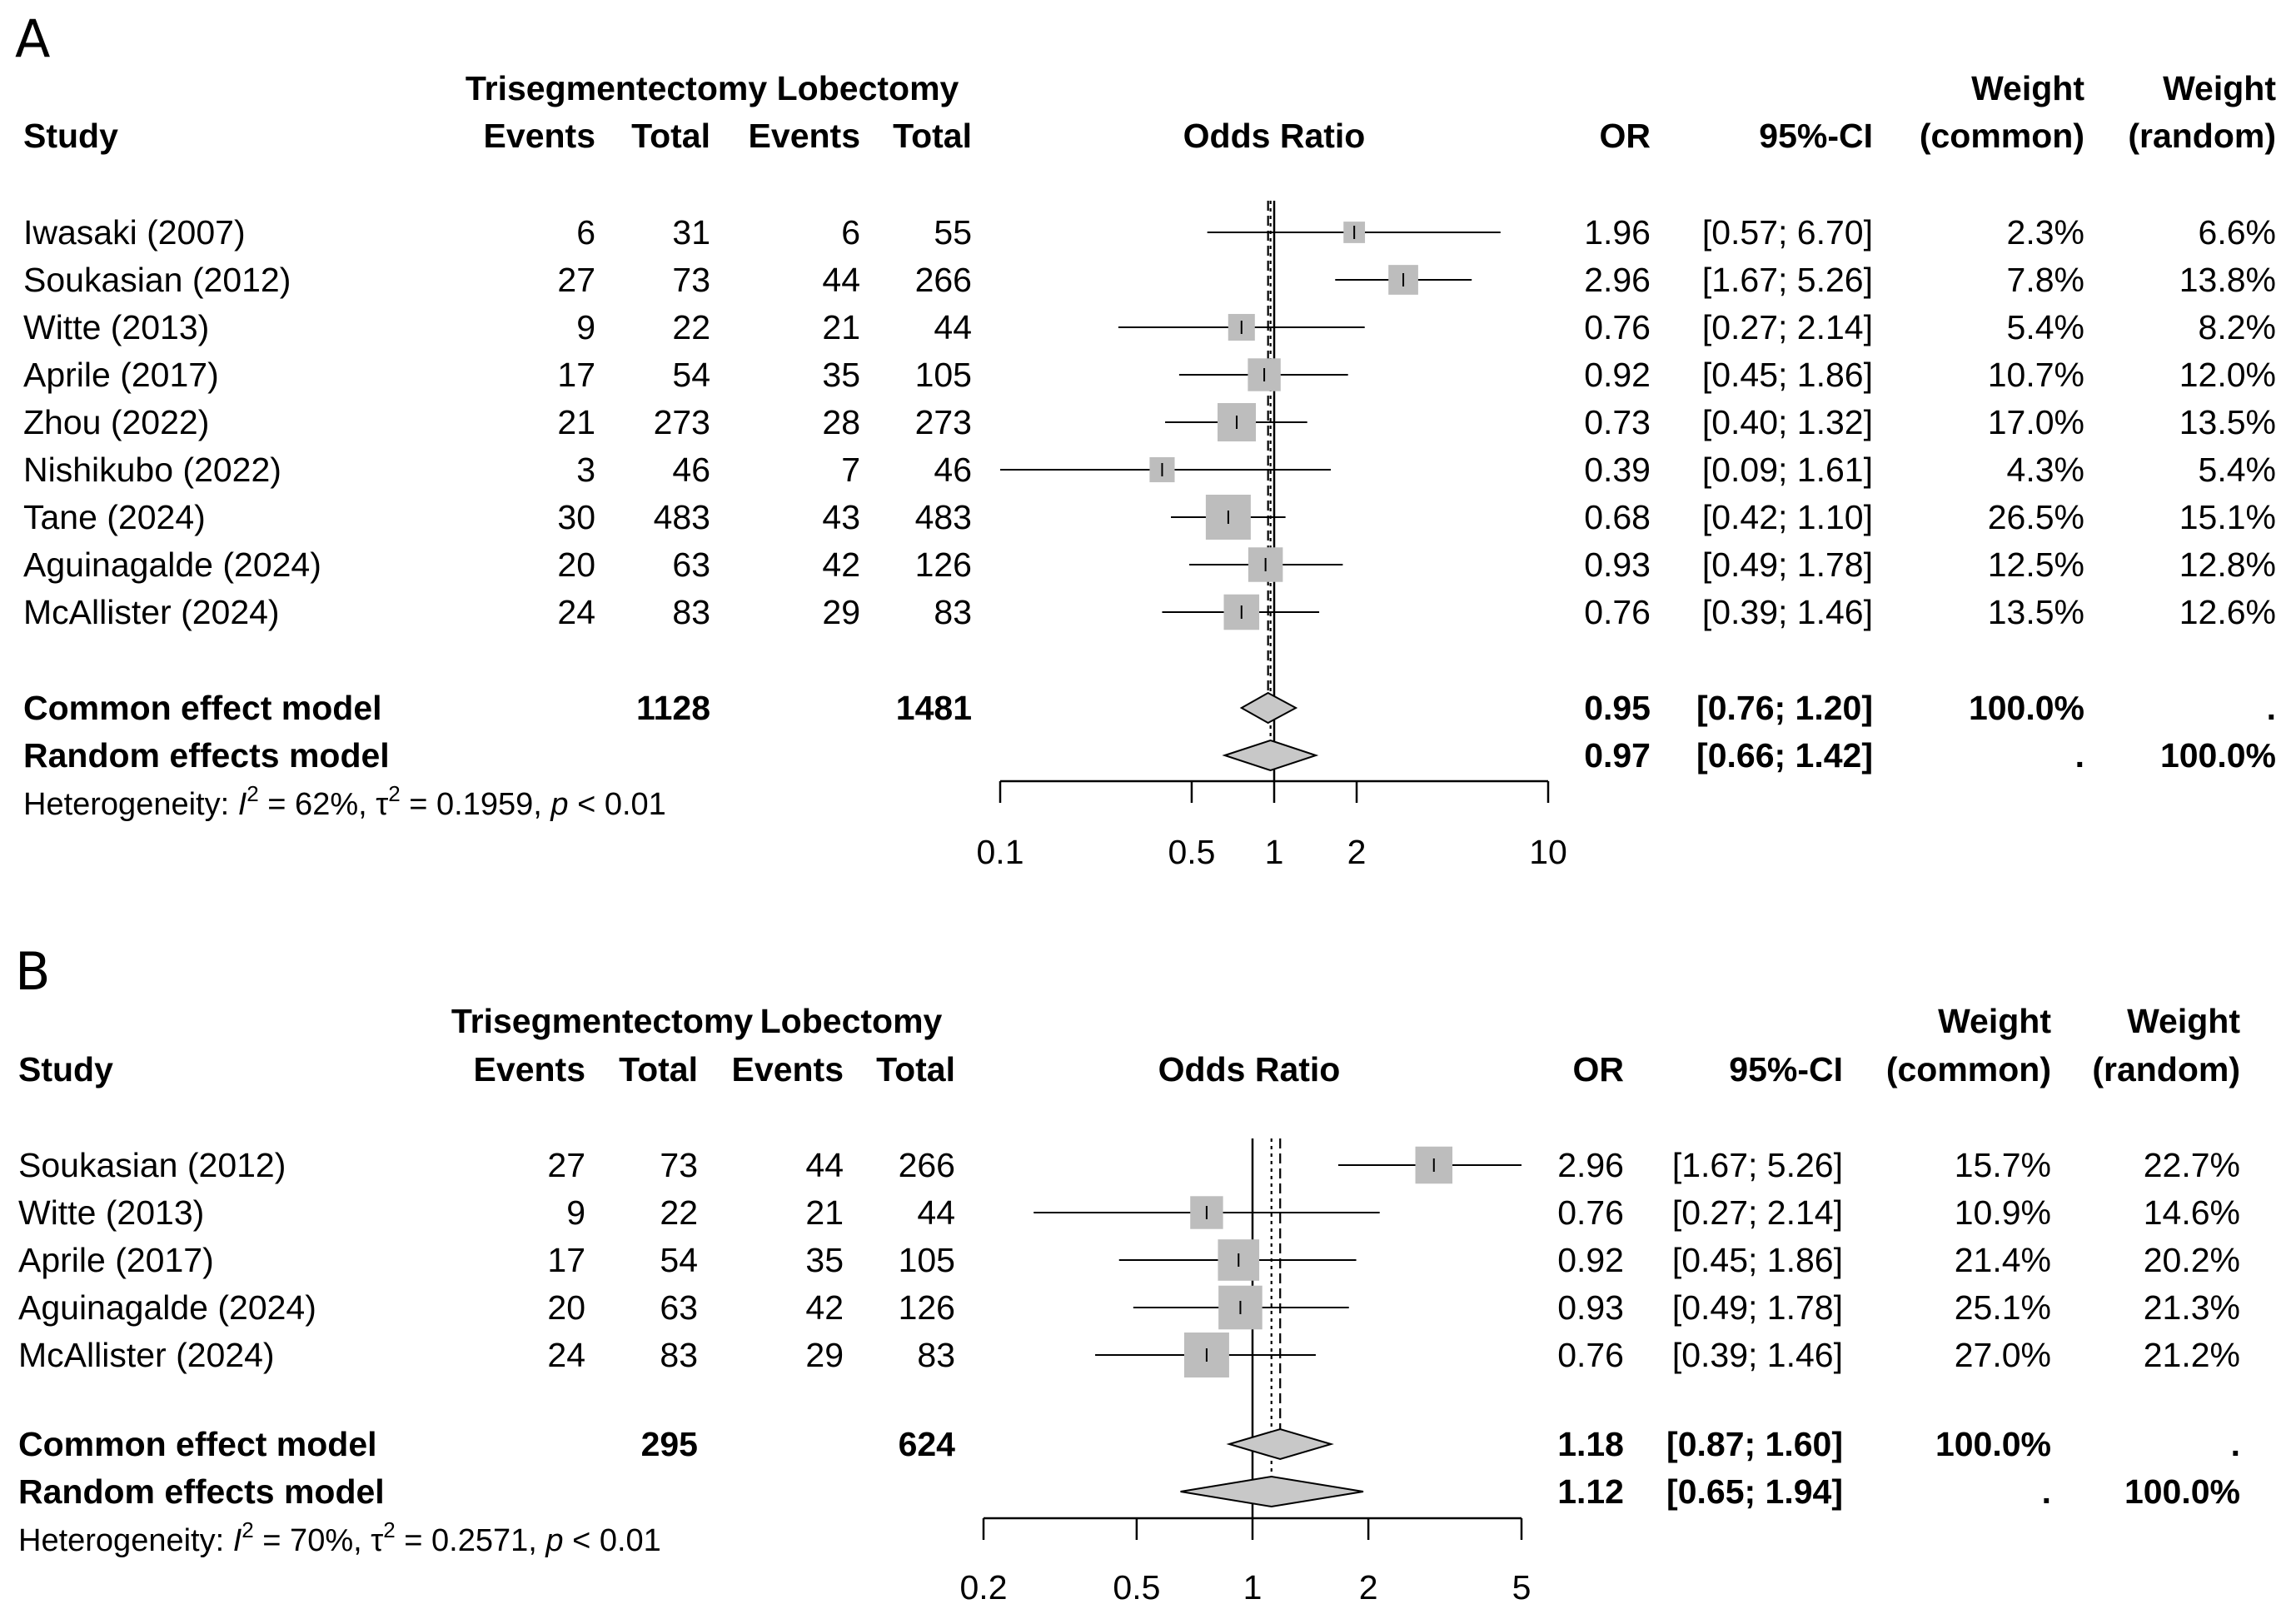  Describe the element at coordinates (1788, 422) in the screenshot. I see `ci-value: [0.40; 1.32]` at that location.